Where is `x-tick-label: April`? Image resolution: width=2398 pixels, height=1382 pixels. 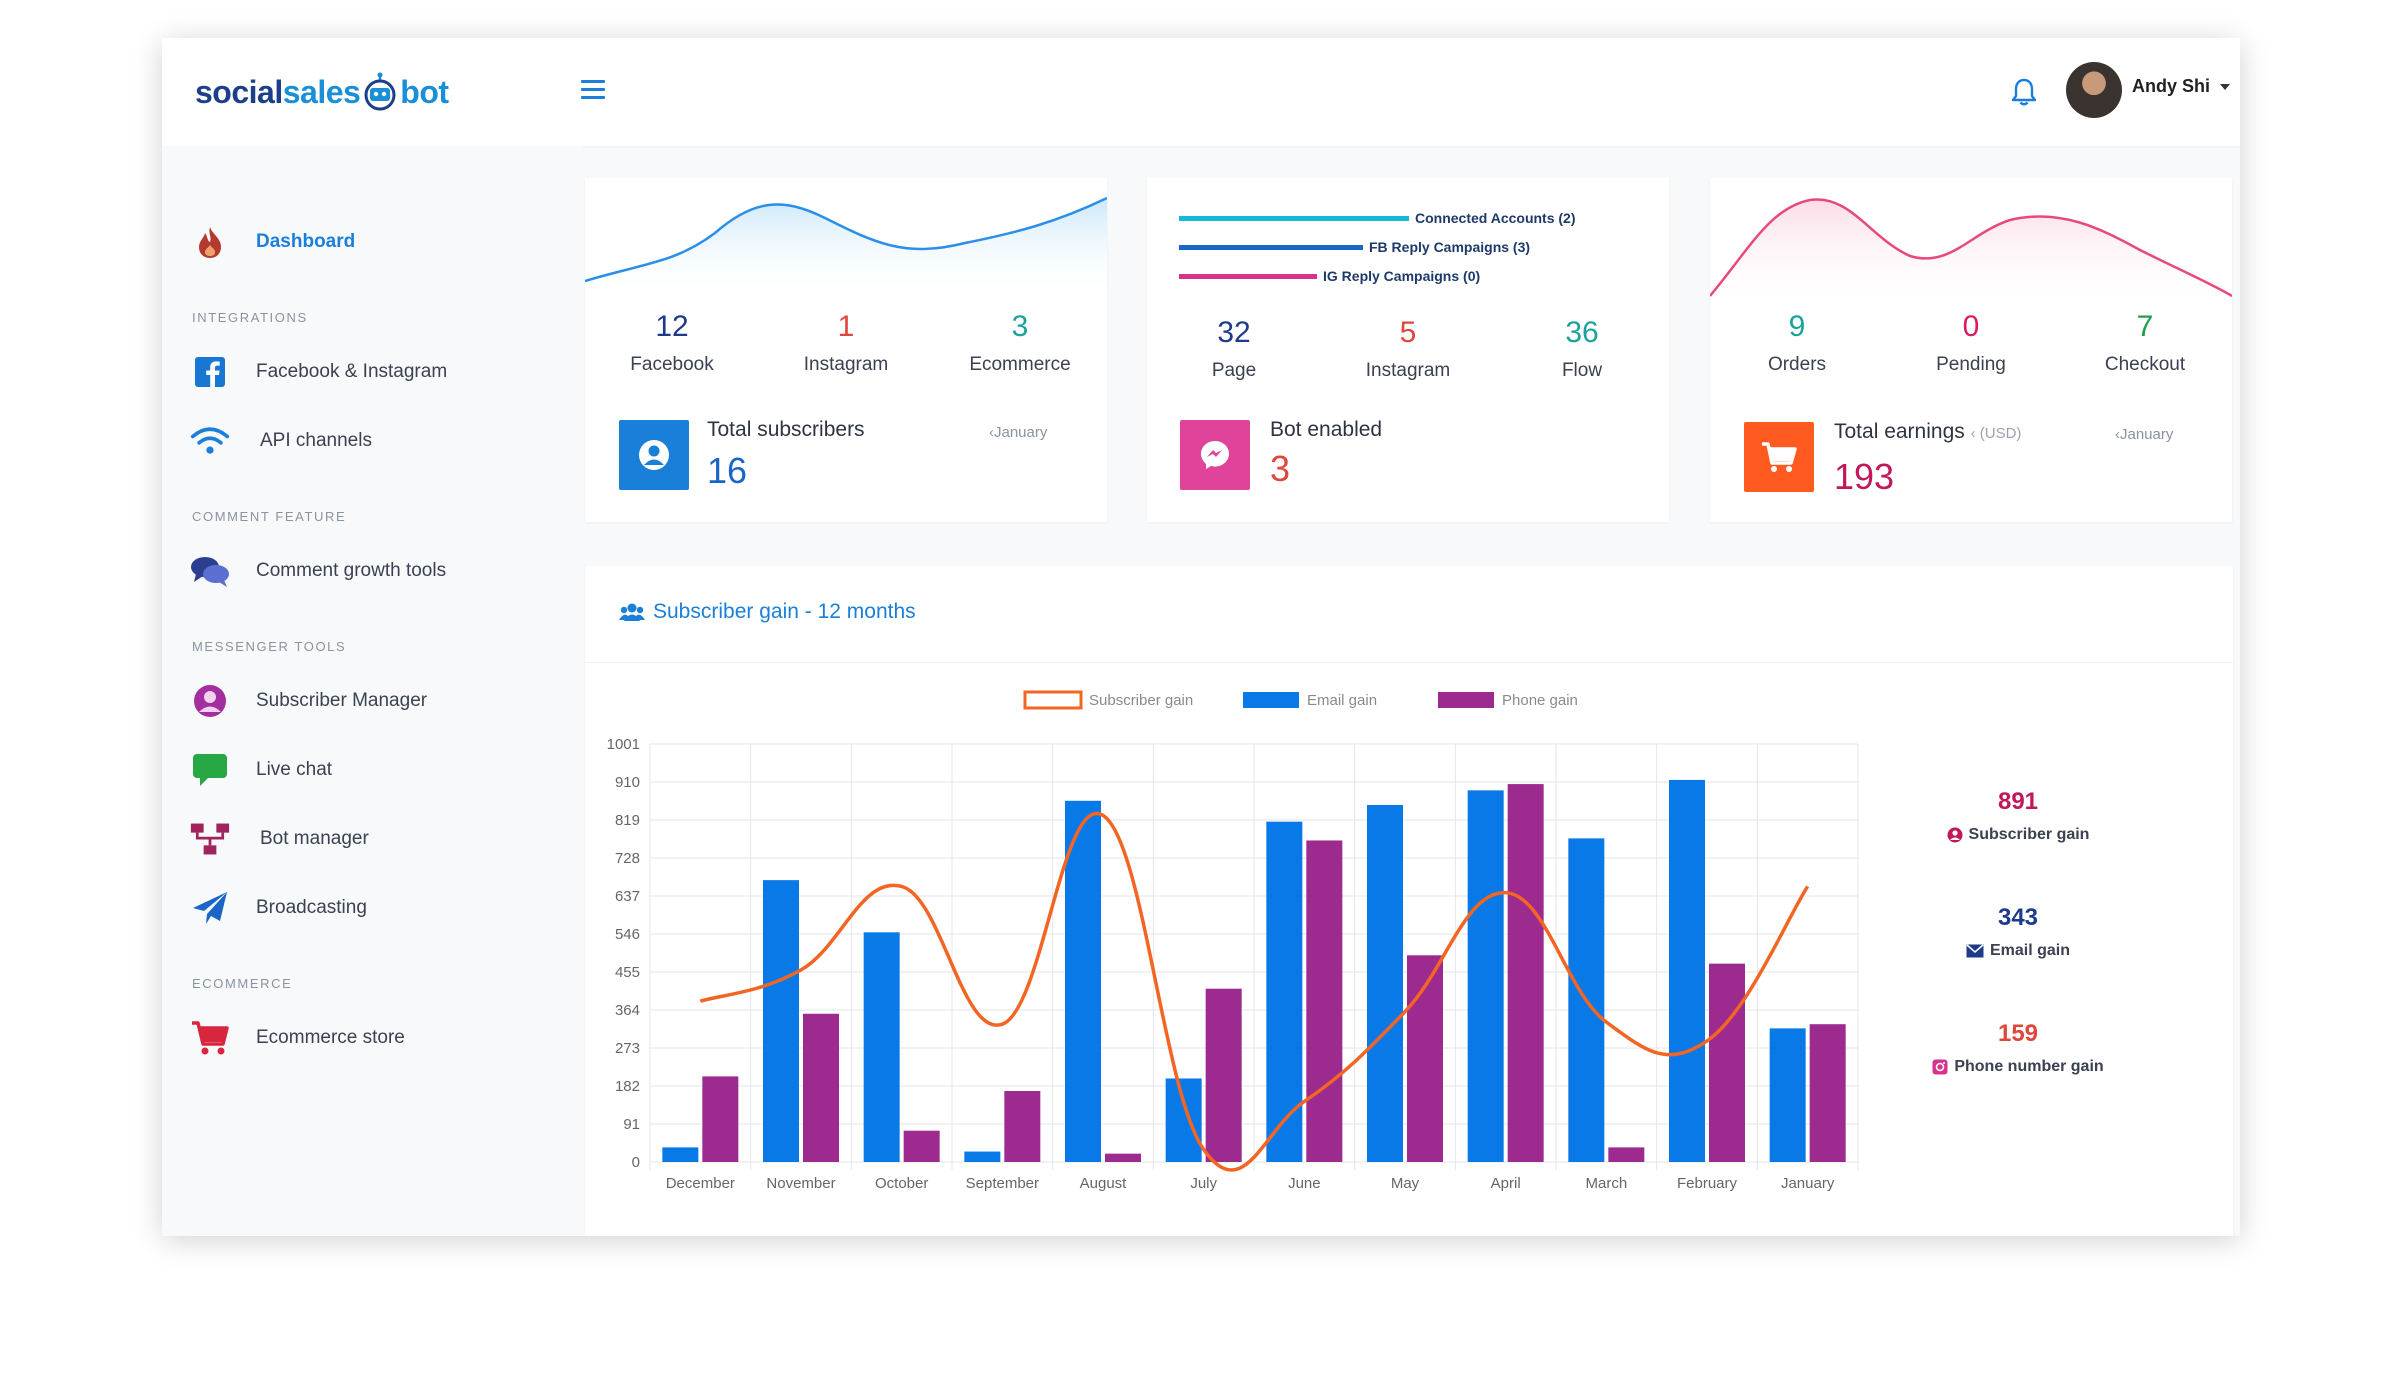
x-tick-label: April is located at coordinates (1506, 1183).